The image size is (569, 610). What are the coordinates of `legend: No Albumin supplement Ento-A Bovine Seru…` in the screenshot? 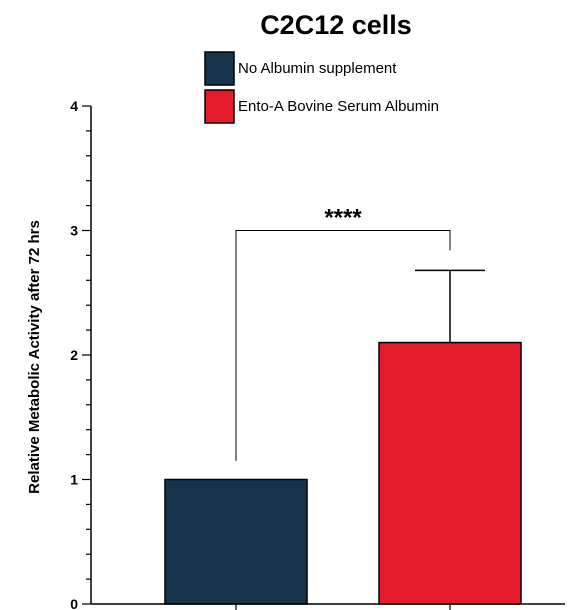 It's located at (321, 87).